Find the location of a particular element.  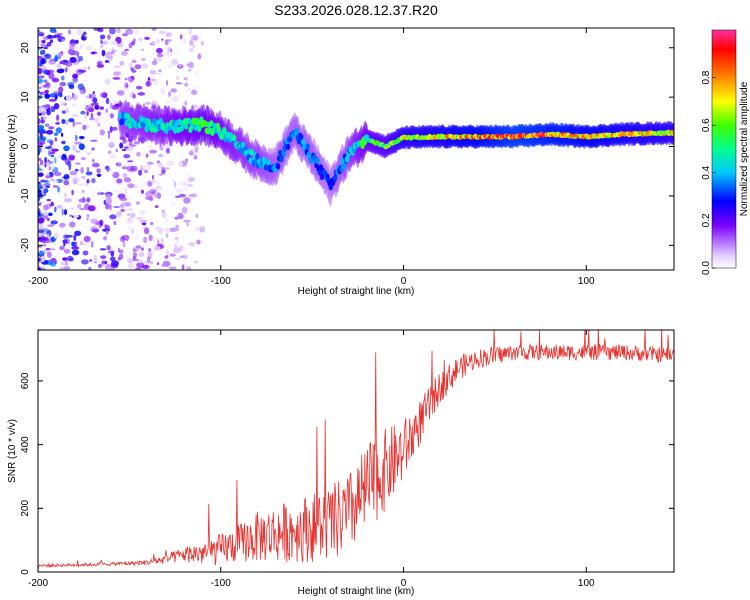

spectrogram-x-tick-label: -100 is located at coordinates (221, 281).